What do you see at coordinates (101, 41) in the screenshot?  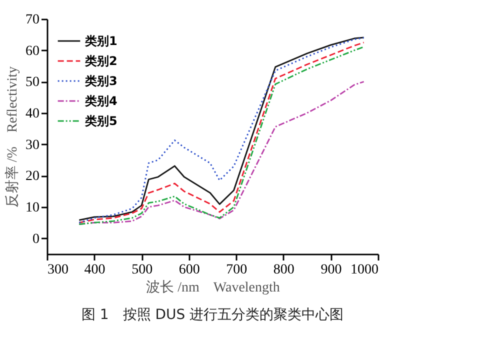 I see `legend-label: 类别1` at bounding box center [101, 41].